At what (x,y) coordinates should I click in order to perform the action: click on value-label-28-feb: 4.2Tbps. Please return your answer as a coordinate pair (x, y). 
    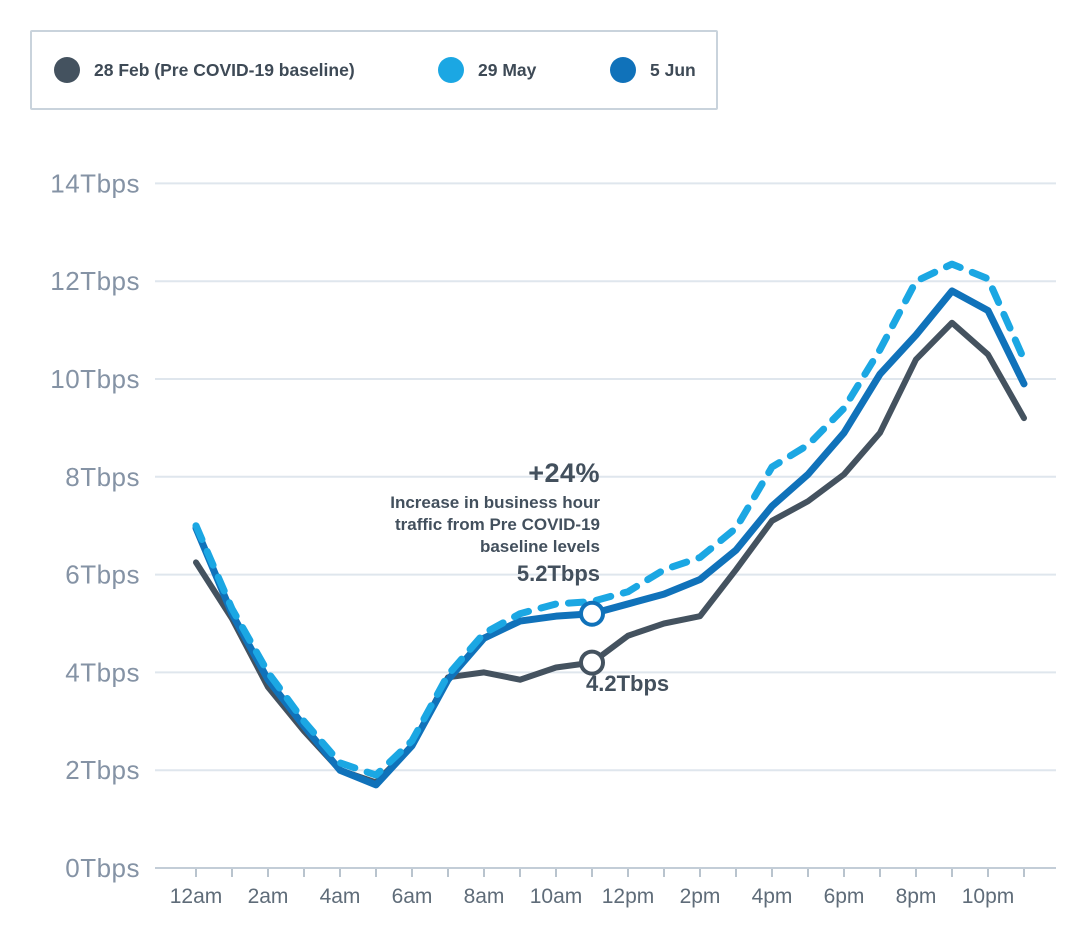
    Looking at the image, I should click on (628, 683).